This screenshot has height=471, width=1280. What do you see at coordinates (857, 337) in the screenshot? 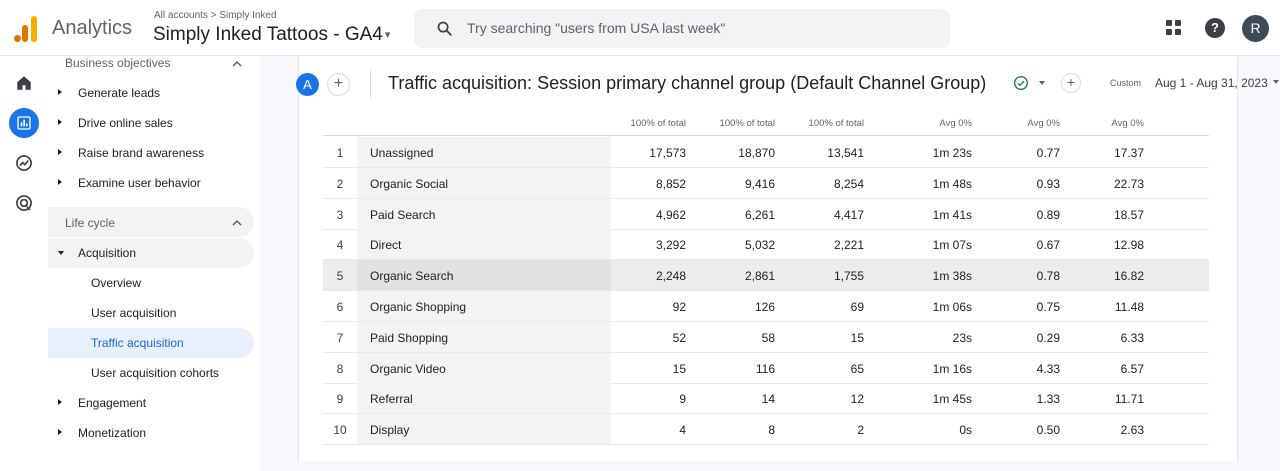
I see `metric-cell: 15` at bounding box center [857, 337].